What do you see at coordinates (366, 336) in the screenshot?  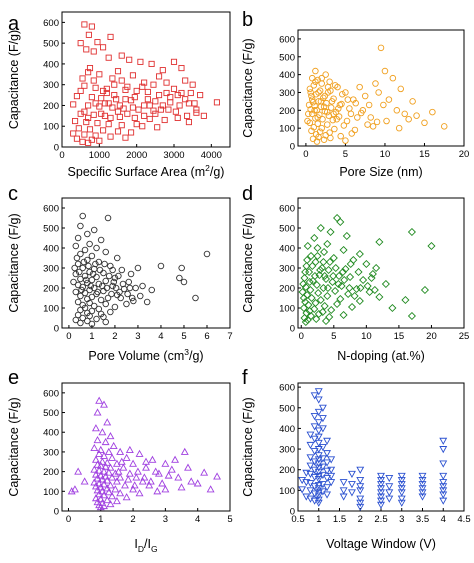 I see `x-tick-label: 10` at bounding box center [366, 336].